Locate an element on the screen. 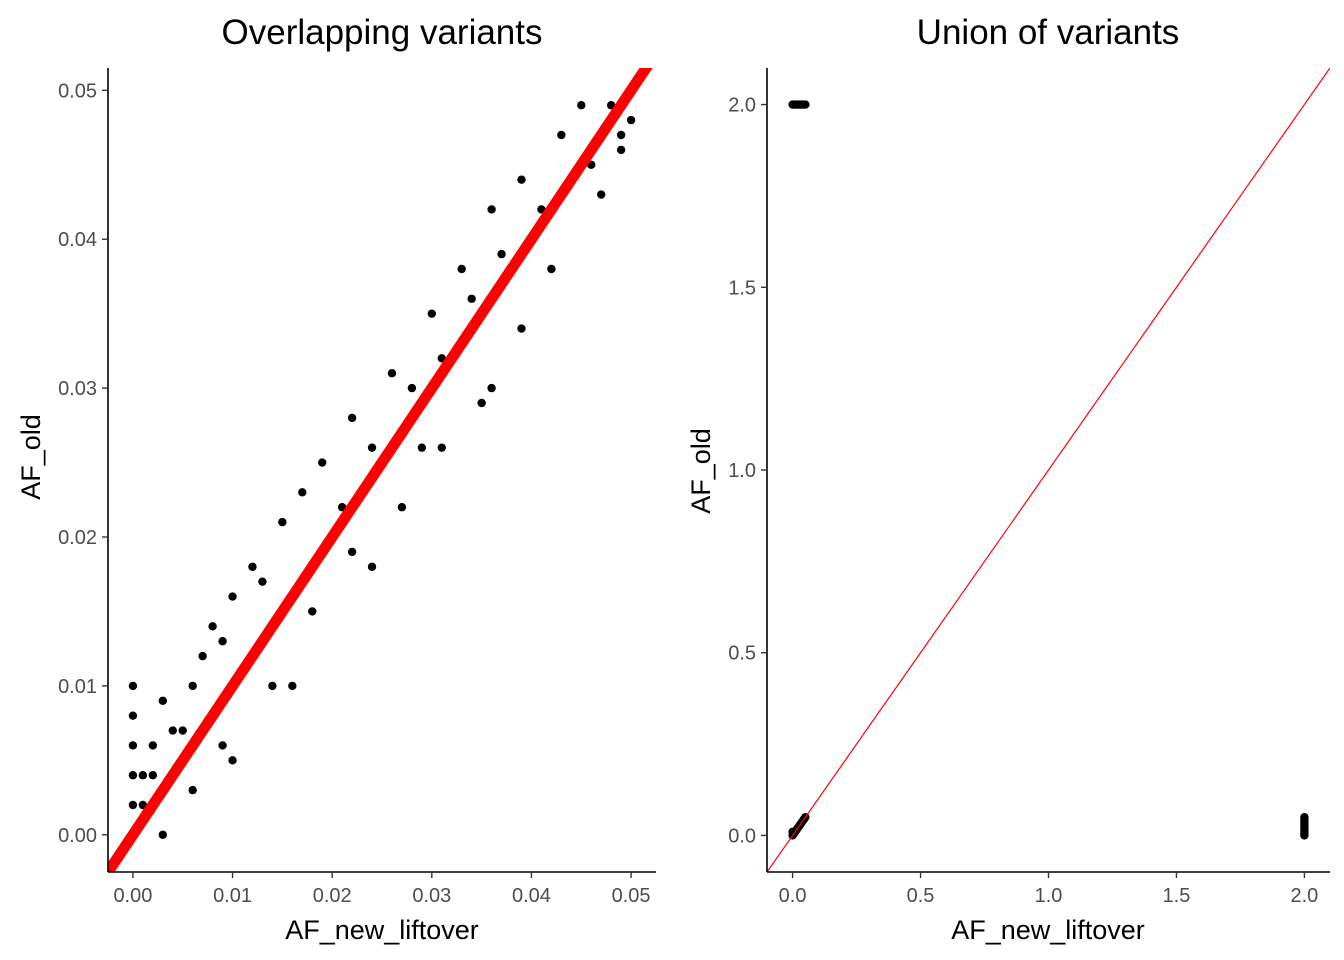  x-tick-label: 2.0 is located at coordinates (1305, 896).